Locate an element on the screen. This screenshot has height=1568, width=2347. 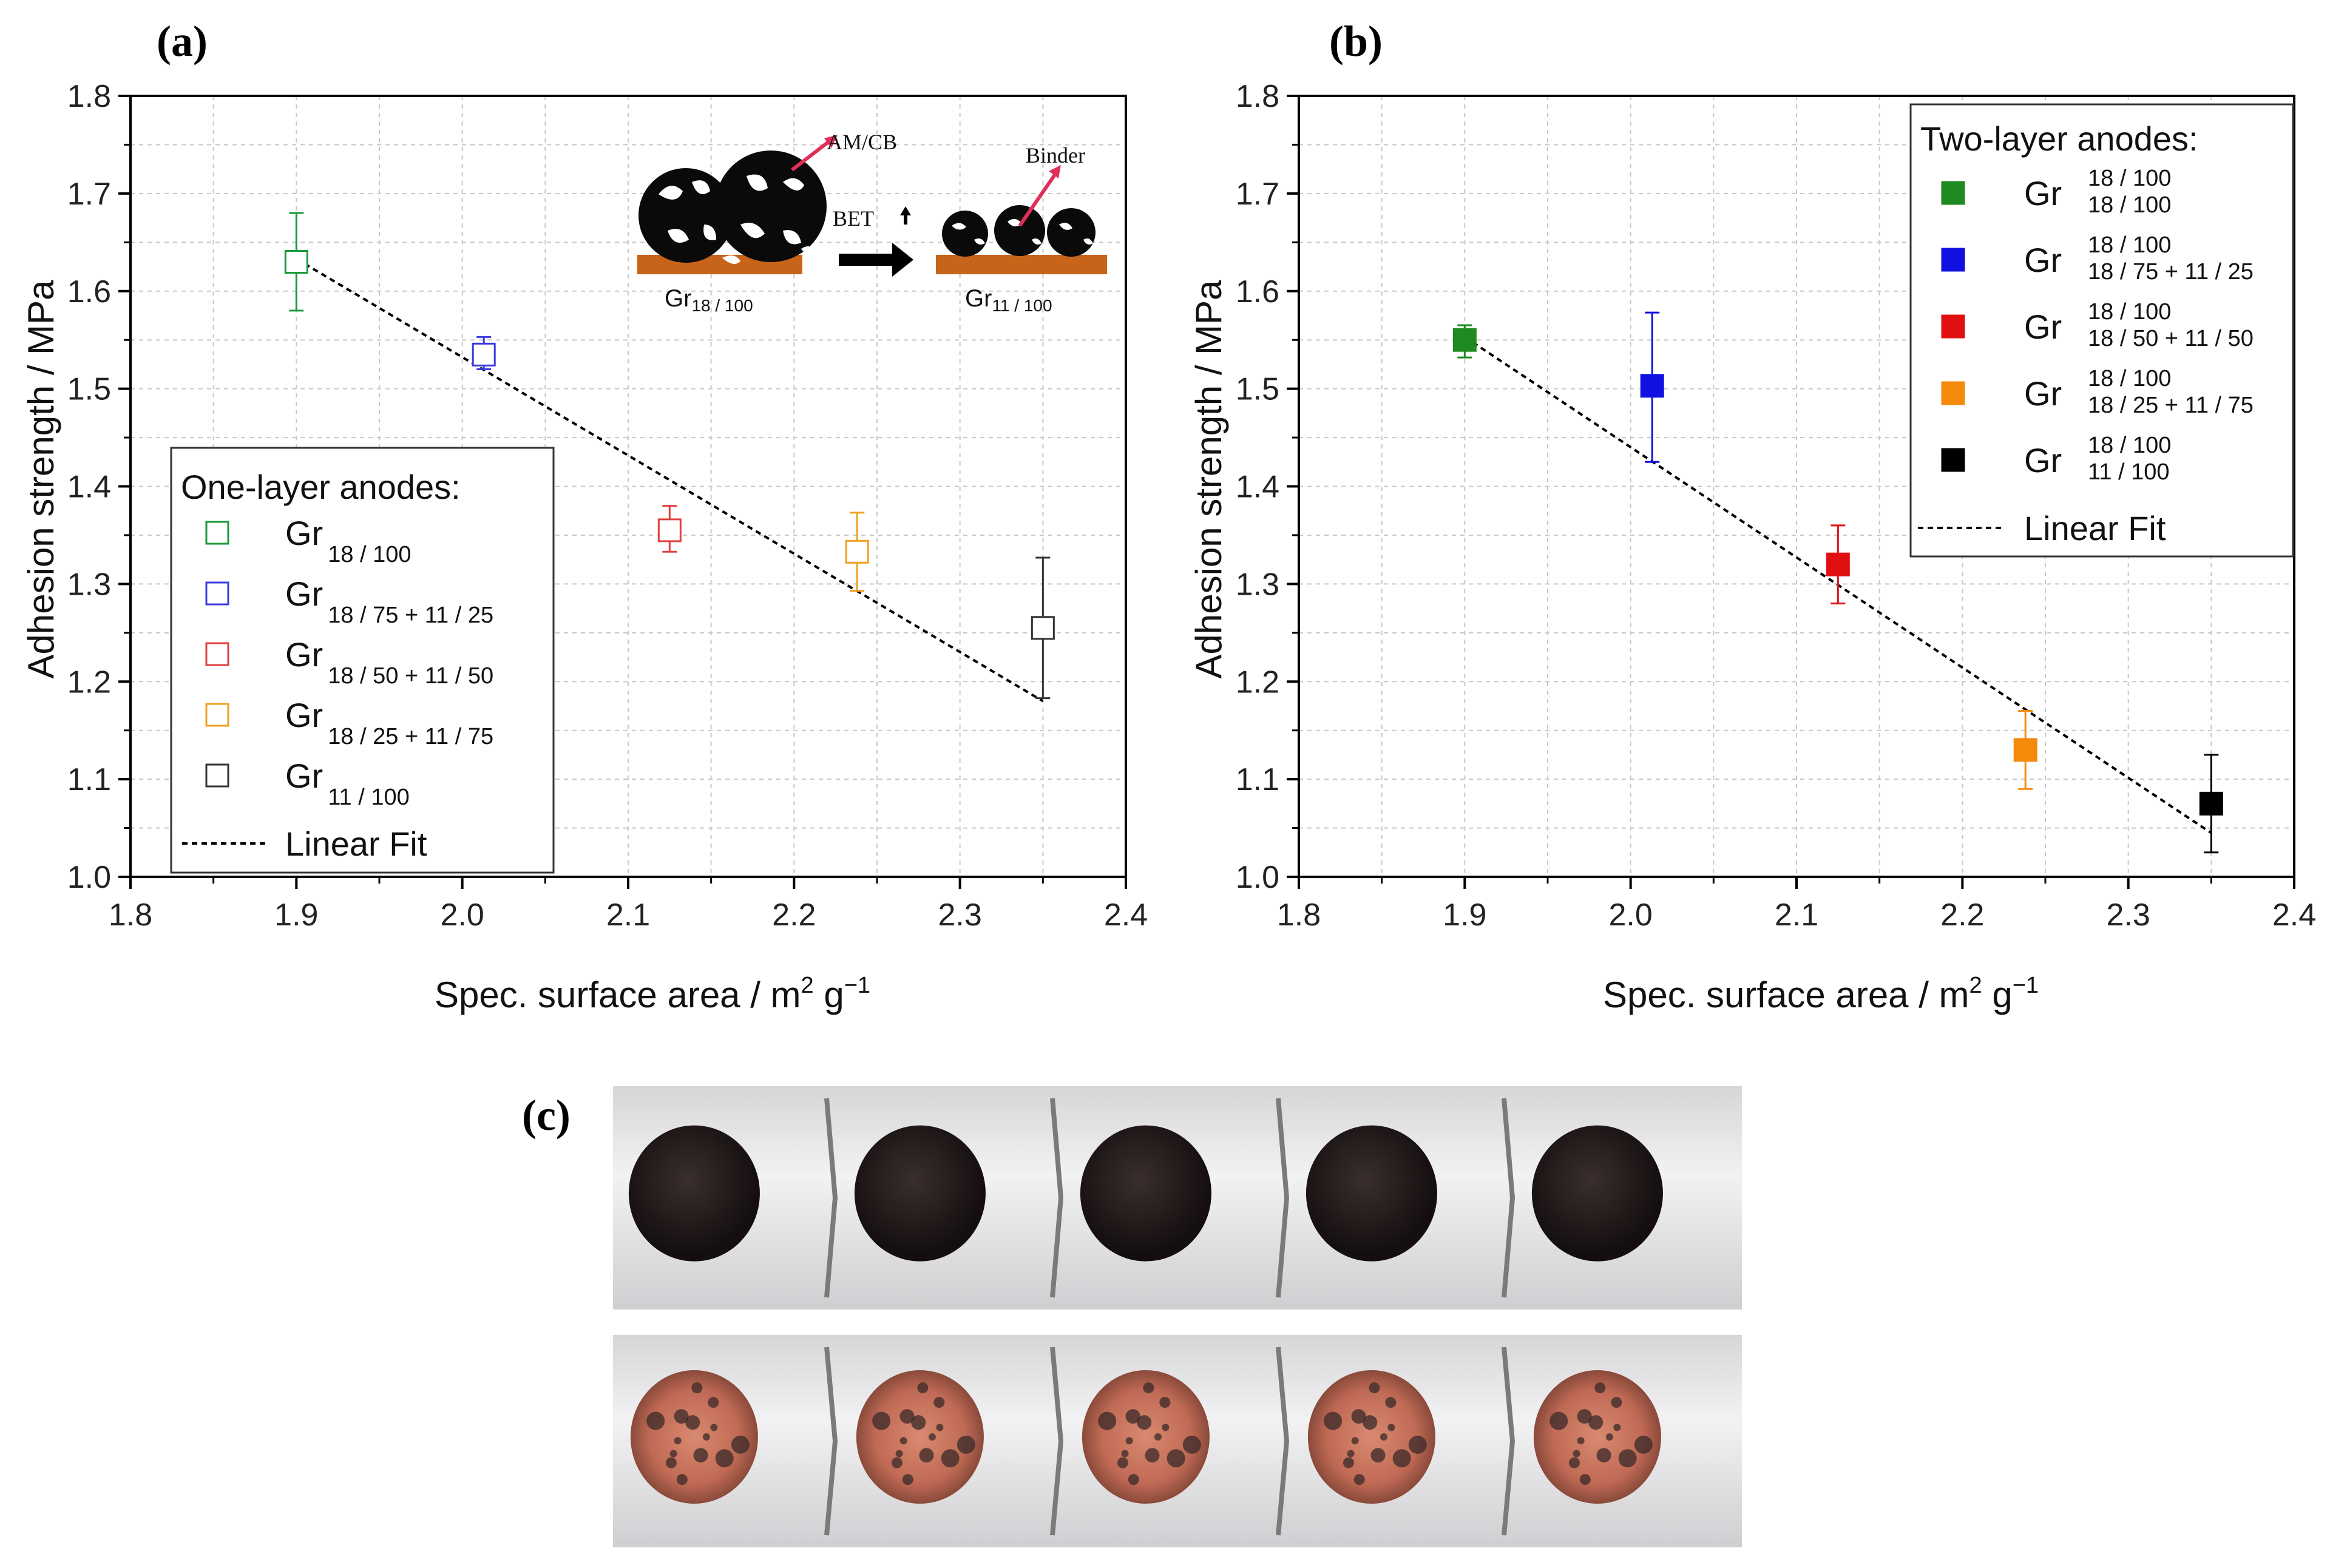
x-tick-label-a: 2.4 is located at coordinates (1126, 915).